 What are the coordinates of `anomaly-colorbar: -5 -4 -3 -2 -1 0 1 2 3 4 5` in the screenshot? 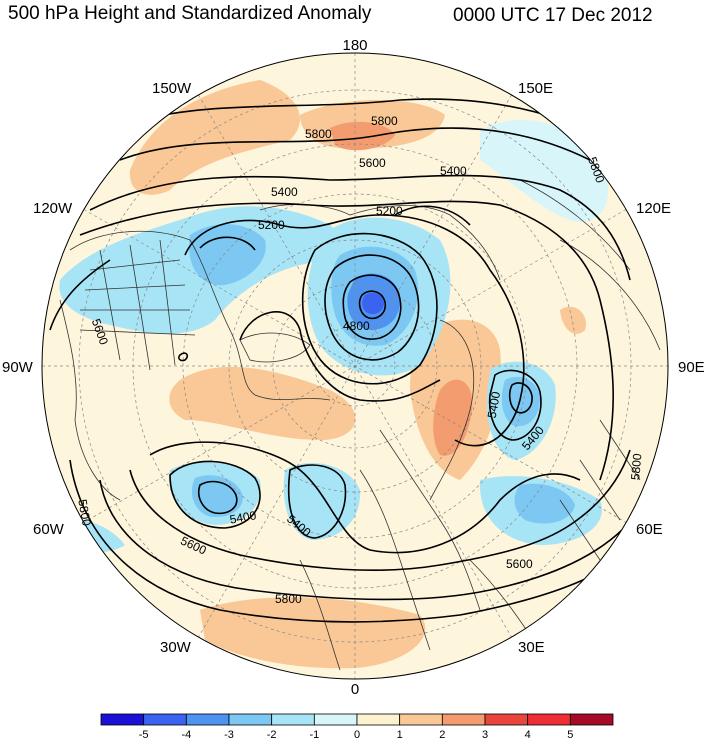 It's located at (357, 726).